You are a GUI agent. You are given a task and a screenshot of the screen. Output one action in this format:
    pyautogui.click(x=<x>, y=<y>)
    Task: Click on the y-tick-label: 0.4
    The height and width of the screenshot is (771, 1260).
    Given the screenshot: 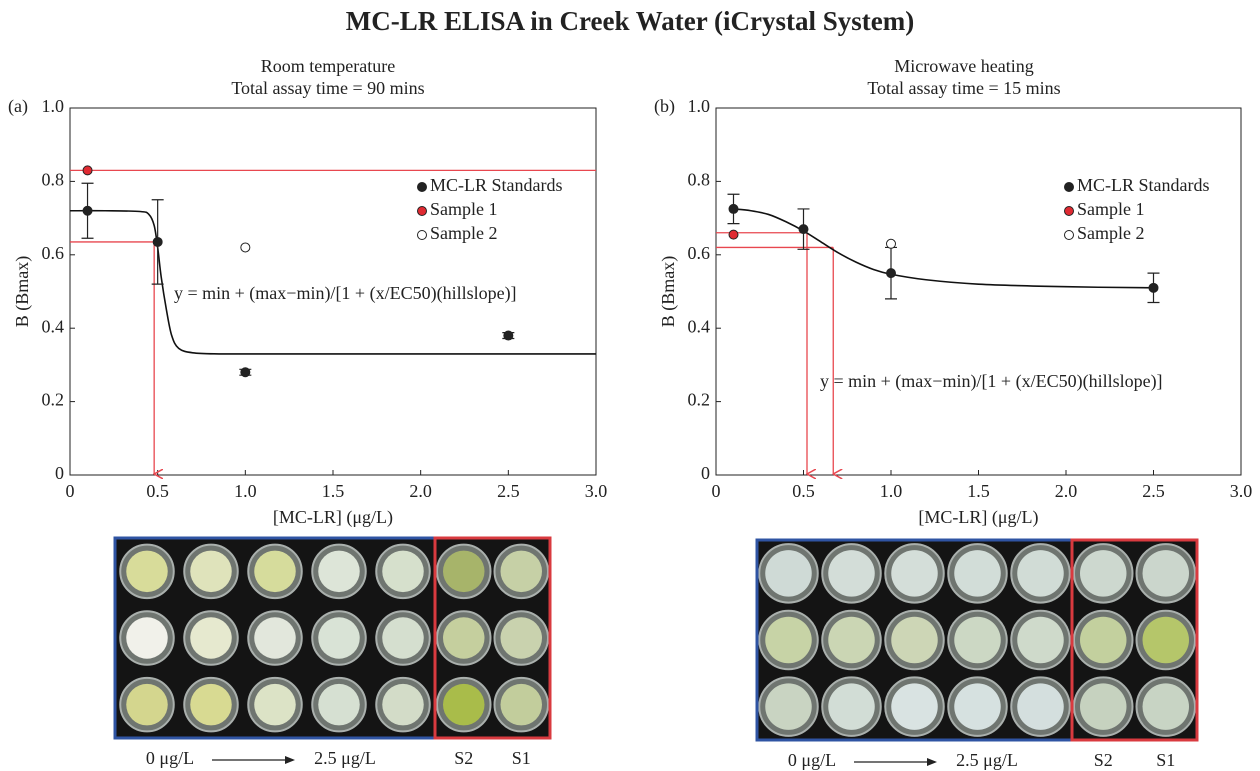 What is the action you would take?
    pyautogui.click(x=53, y=326)
    